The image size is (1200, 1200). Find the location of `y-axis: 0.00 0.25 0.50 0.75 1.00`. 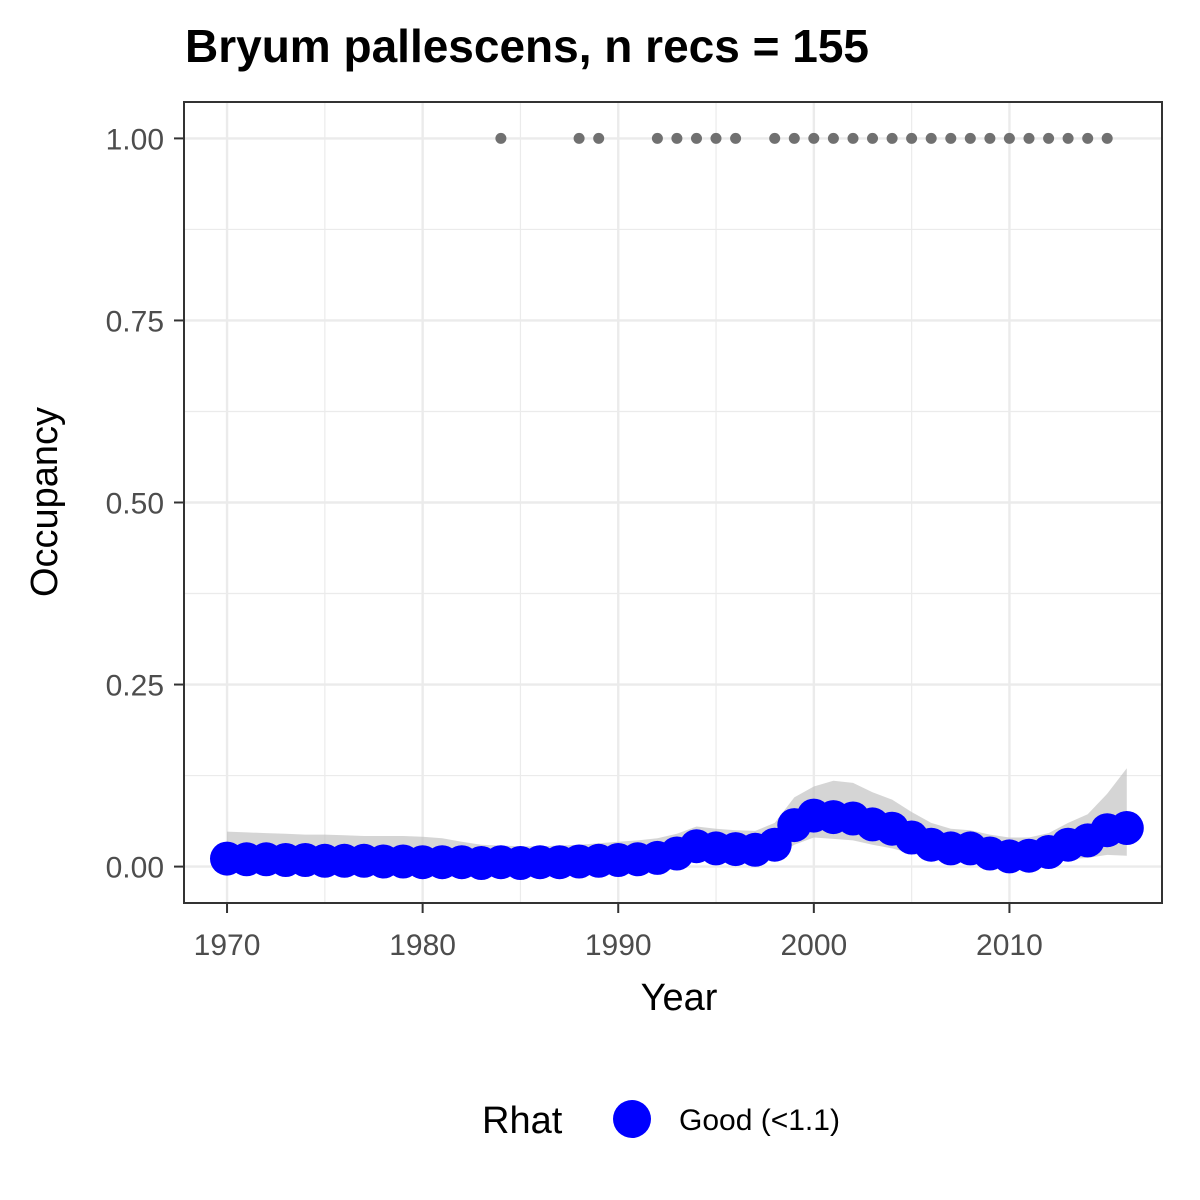

y-axis: 0.00 0.25 0.50 0.75 1.00 is located at coordinates (145, 504).